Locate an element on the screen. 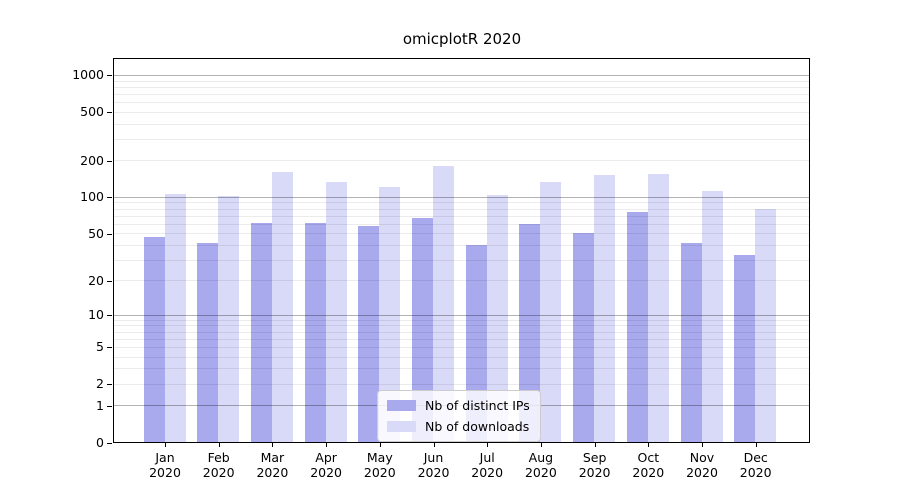 Image resolution: width=900 pixels, height=500 pixels. x-tick-label-jul: Jul 2020 is located at coordinates (487, 465).